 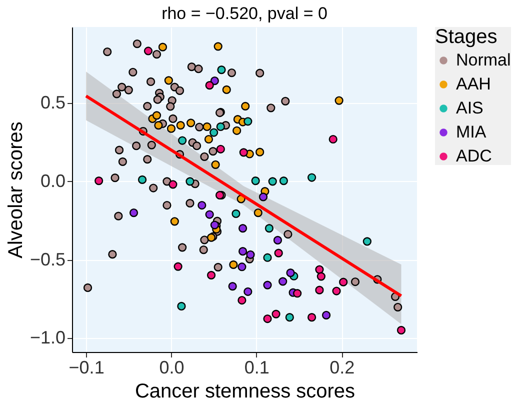 I want to click on legend-label: AIS, so click(x=470, y=108).